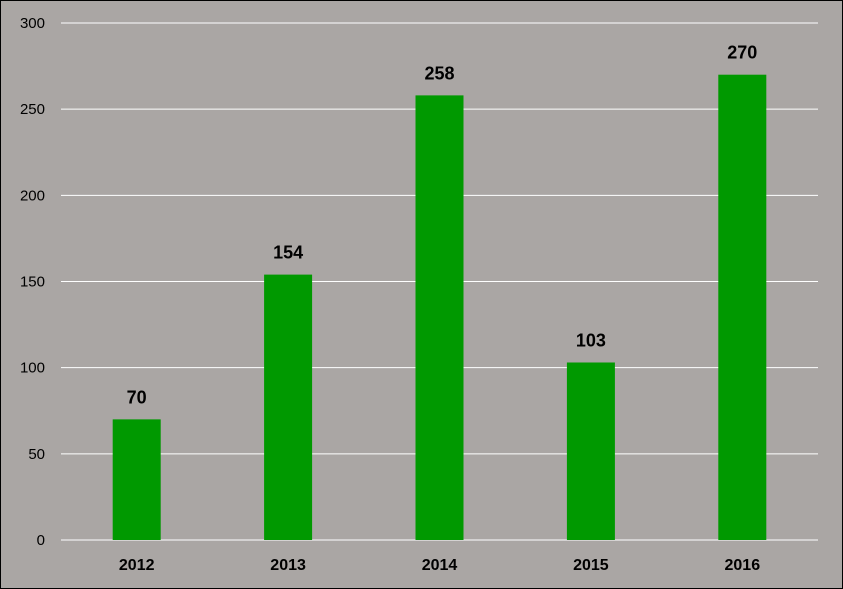  I want to click on y-tick-label: 300, so click(32, 23).